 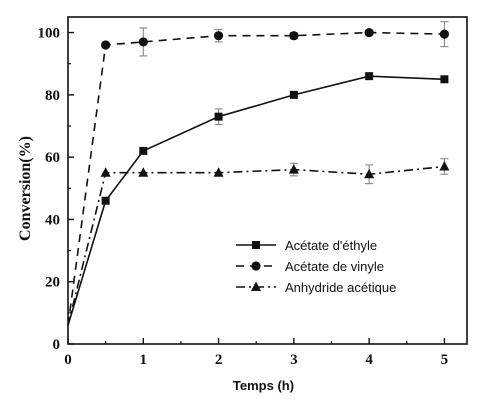 What do you see at coordinates (49, 34) in the screenshot?
I see `y-tick-label: 100` at bounding box center [49, 34].